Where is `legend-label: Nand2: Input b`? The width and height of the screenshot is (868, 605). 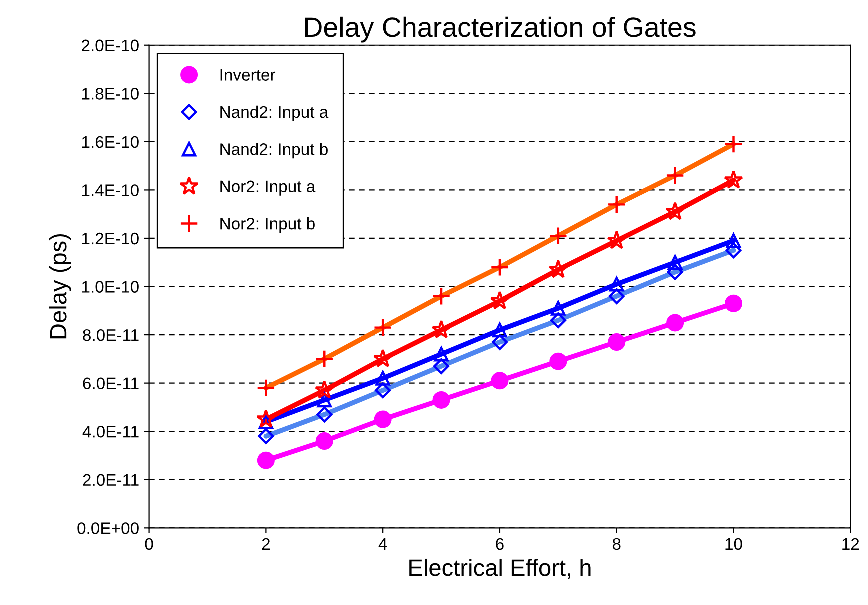 legend-label: Nand2: Input b is located at coordinates (274, 151).